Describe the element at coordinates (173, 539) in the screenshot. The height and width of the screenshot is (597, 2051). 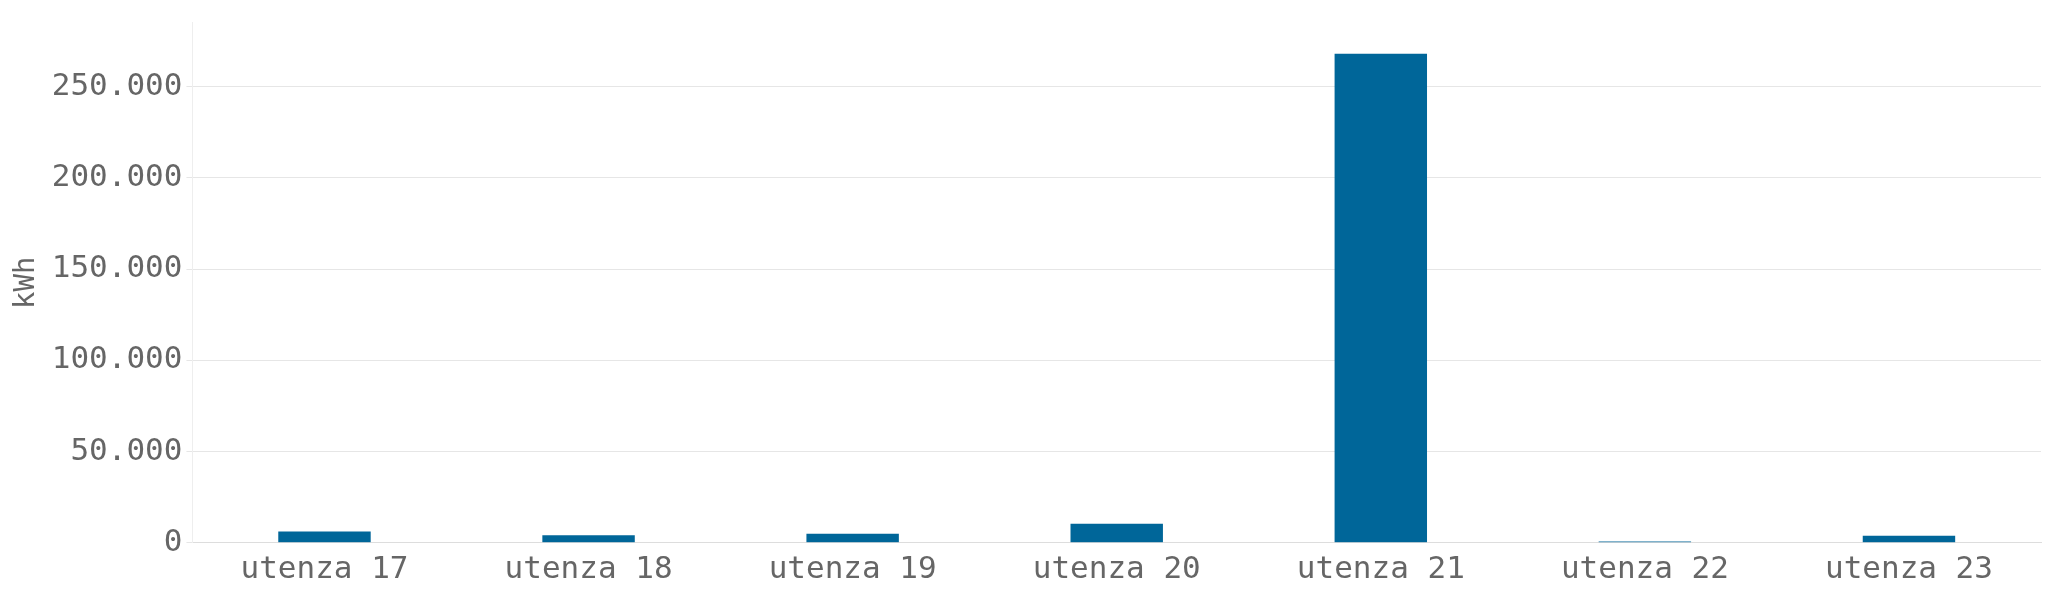
I see `y-tick-label: 0` at that location.